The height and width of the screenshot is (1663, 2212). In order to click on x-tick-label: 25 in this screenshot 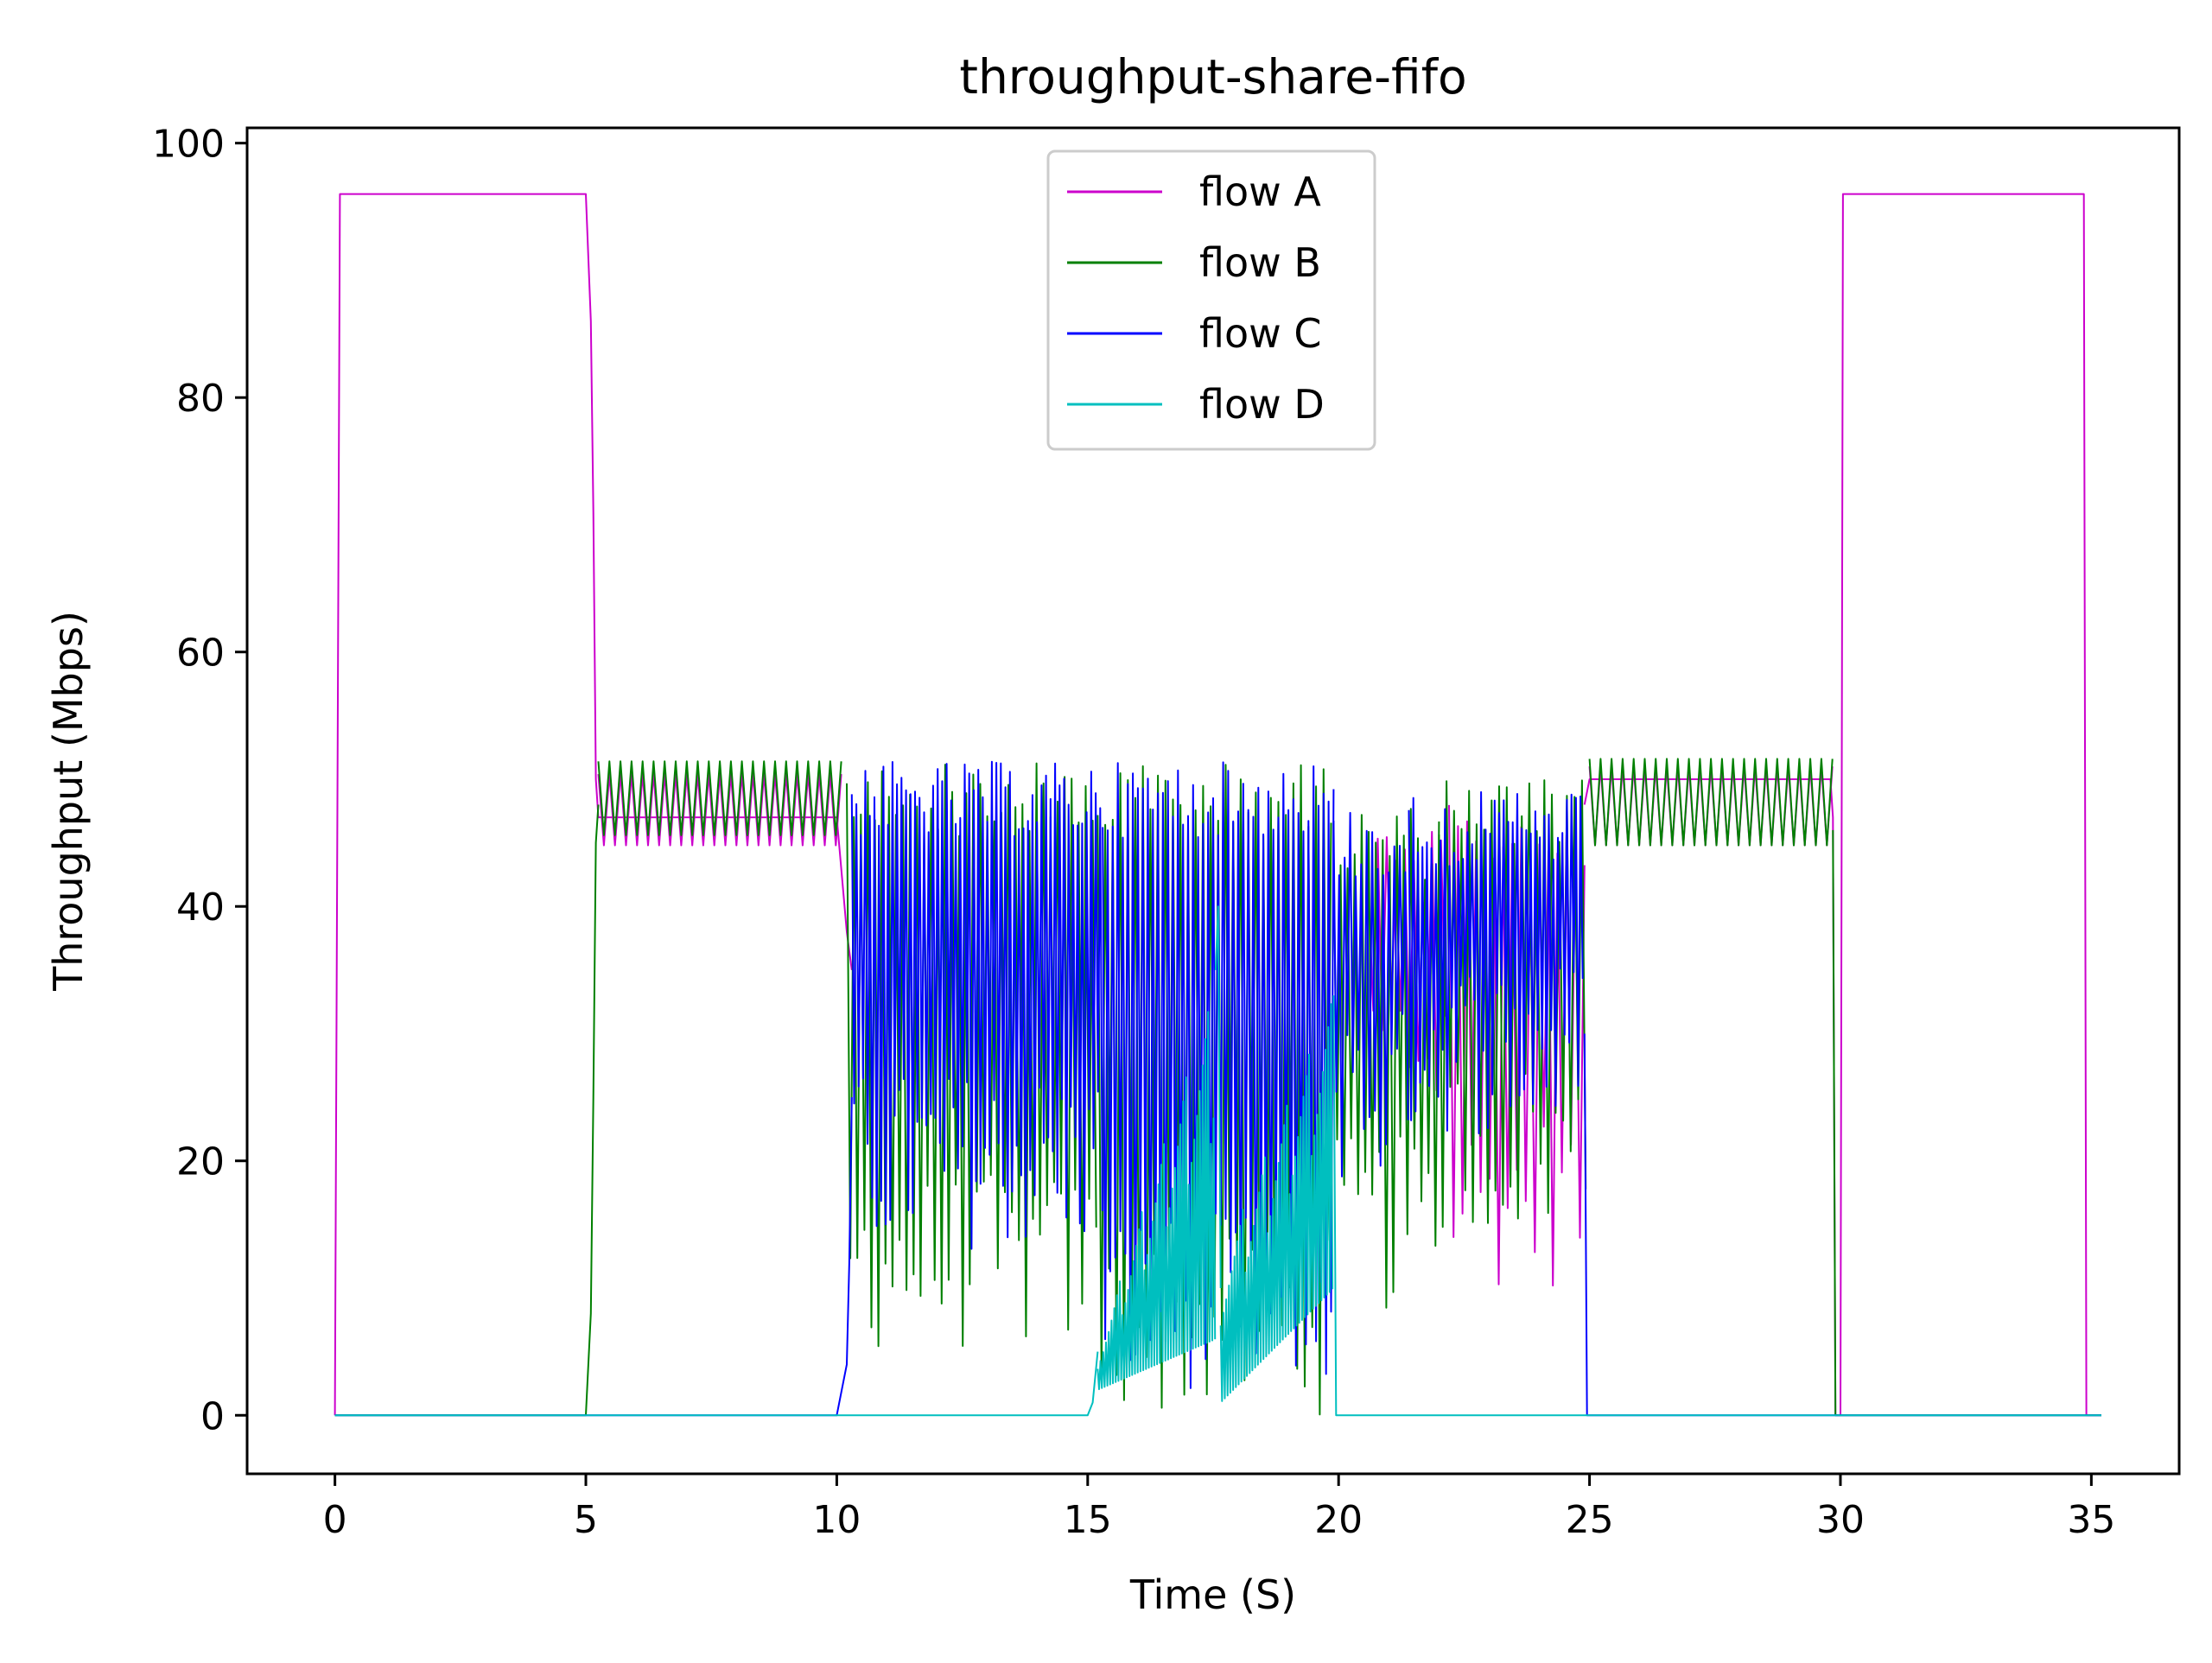, I will do `click(1590, 1520)`.